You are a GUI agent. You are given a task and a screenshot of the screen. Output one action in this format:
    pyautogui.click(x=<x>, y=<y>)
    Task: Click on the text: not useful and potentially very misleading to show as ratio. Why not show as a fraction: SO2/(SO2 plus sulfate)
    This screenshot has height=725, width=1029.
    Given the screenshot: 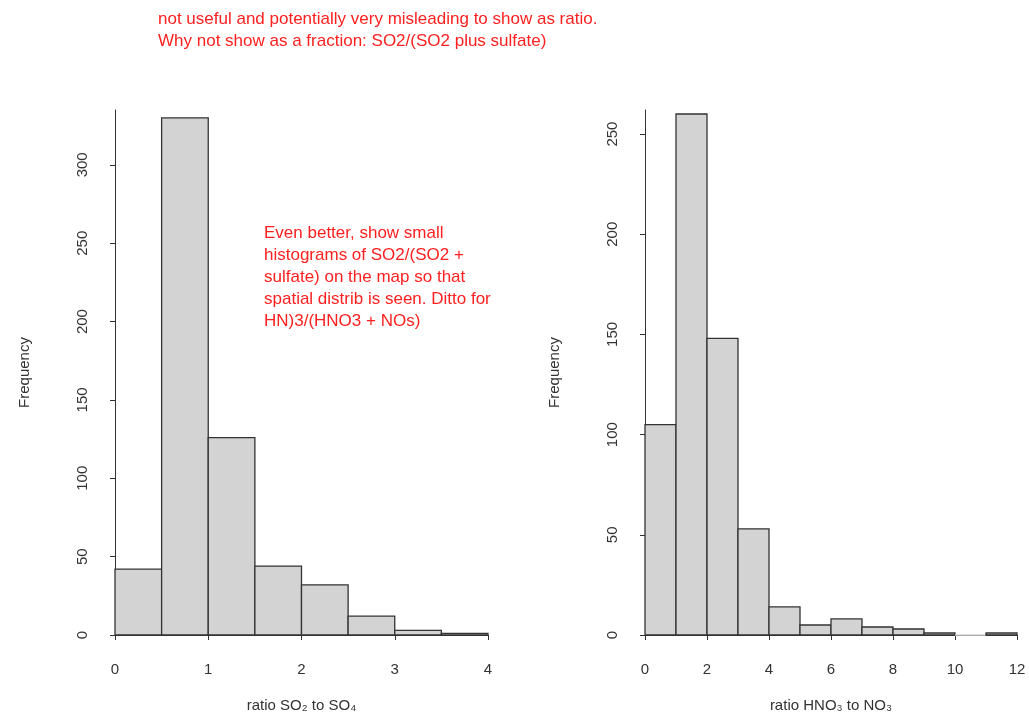 What is the action you would take?
    pyautogui.click(x=378, y=30)
    